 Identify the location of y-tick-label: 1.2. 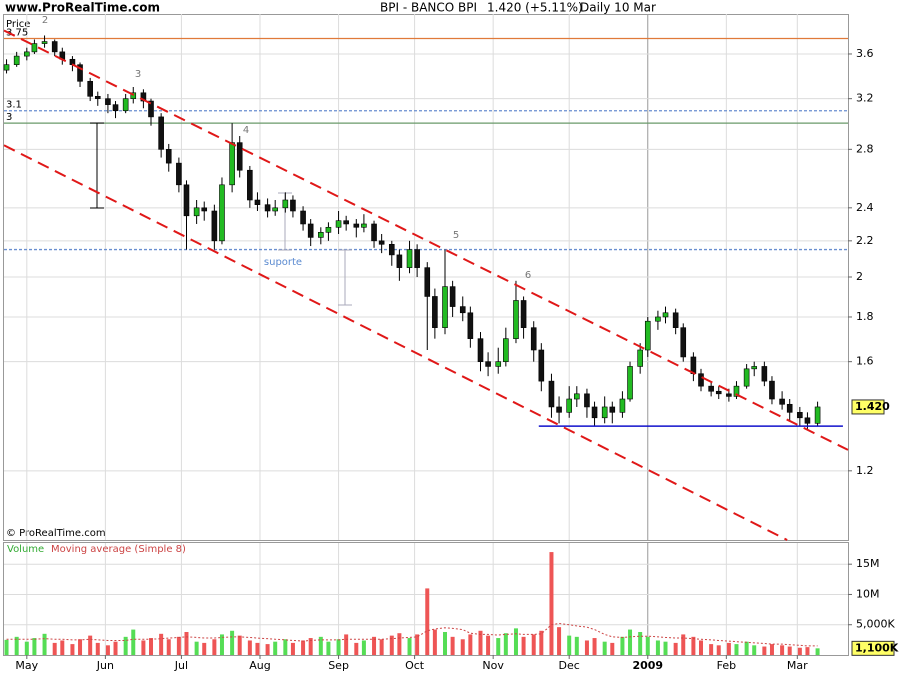
(865, 470).